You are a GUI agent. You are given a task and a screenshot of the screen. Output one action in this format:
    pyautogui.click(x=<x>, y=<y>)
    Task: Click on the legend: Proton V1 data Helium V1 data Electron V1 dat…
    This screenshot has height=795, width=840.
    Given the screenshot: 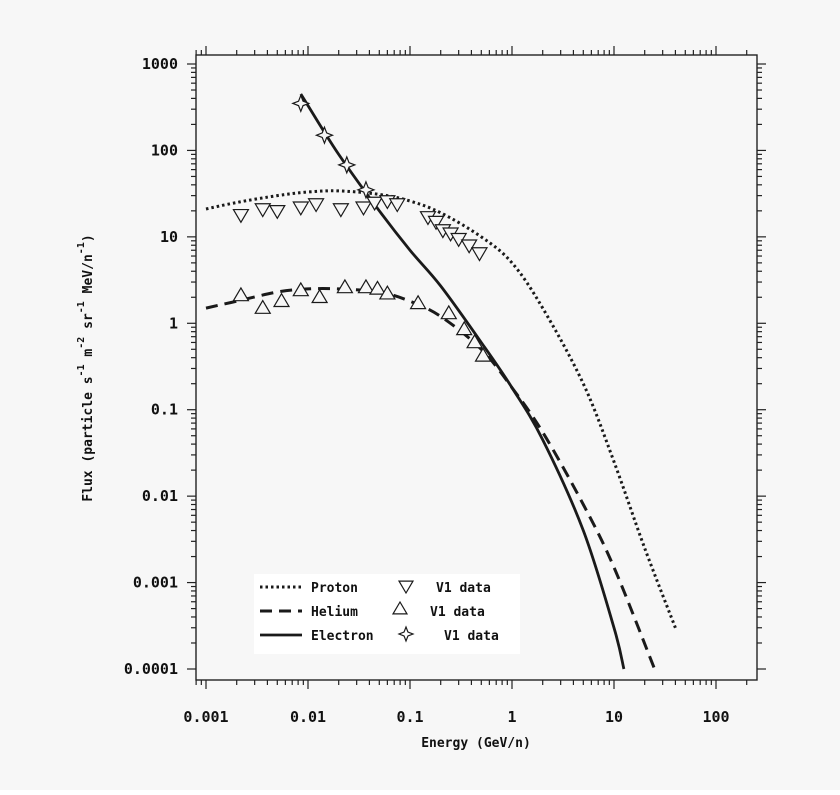 What is the action you would take?
    pyautogui.click(x=387, y=614)
    